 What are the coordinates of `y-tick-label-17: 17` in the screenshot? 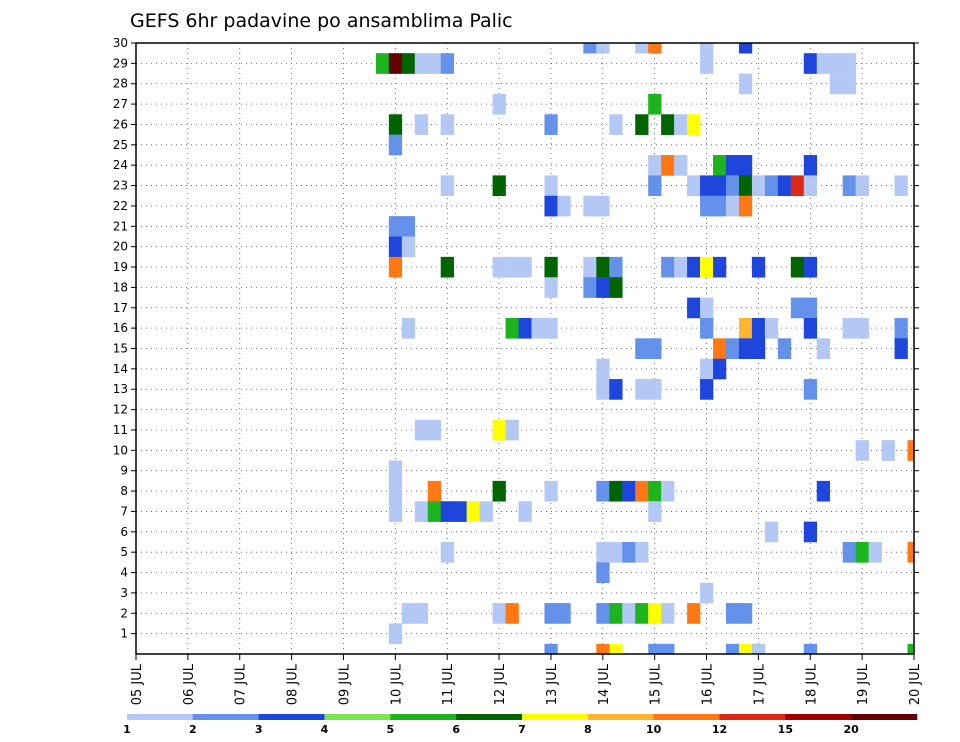 It's located at (120, 308).